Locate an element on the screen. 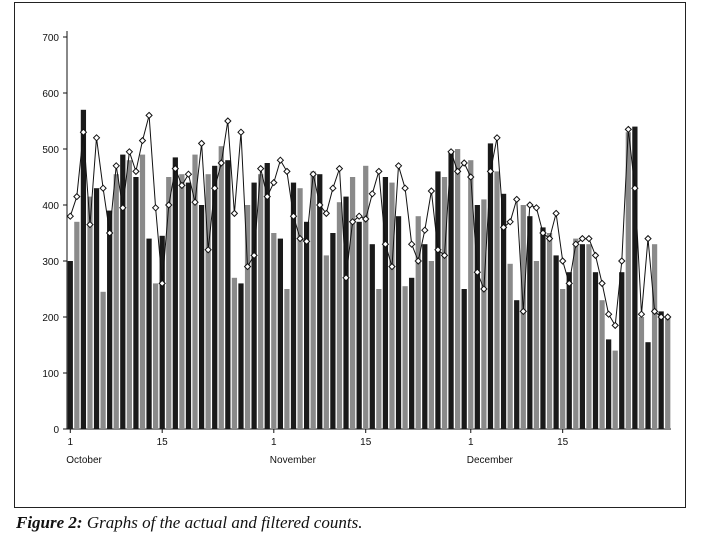 This screenshot has height=544, width=704. y-tick-label: 0 is located at coordinates (56, 430).